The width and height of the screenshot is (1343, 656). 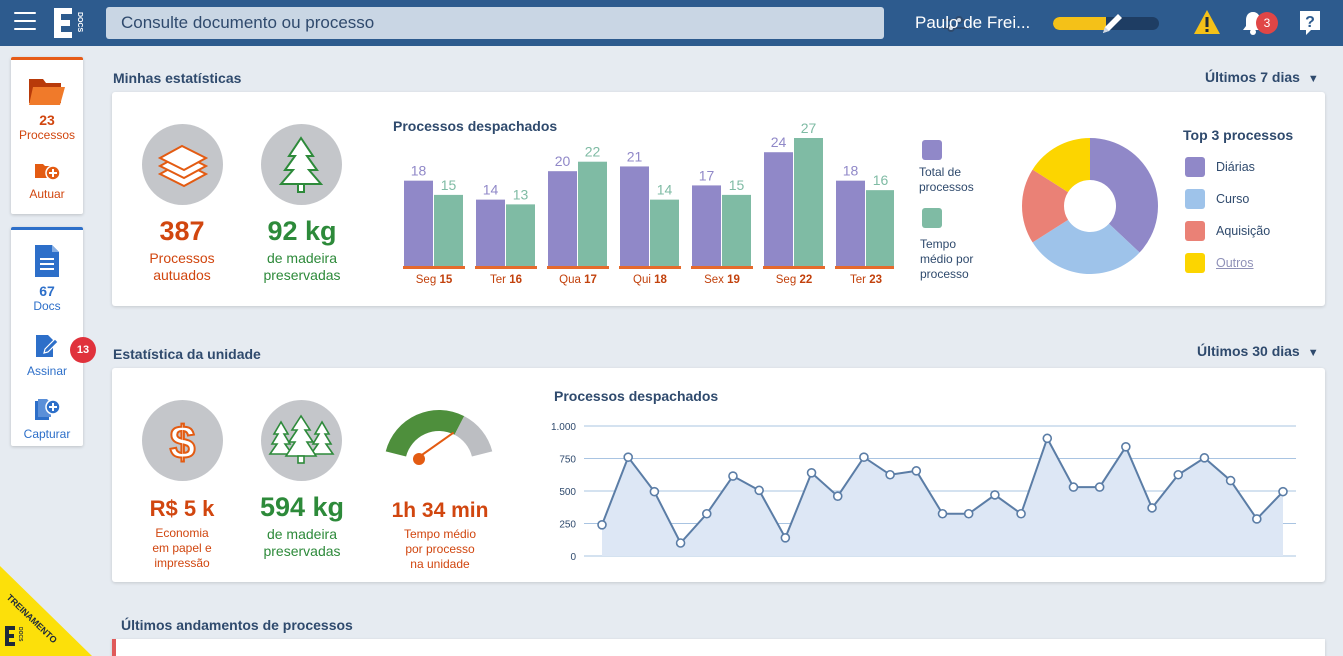 I want to click on folder-icon, so click(x=47, y=92).